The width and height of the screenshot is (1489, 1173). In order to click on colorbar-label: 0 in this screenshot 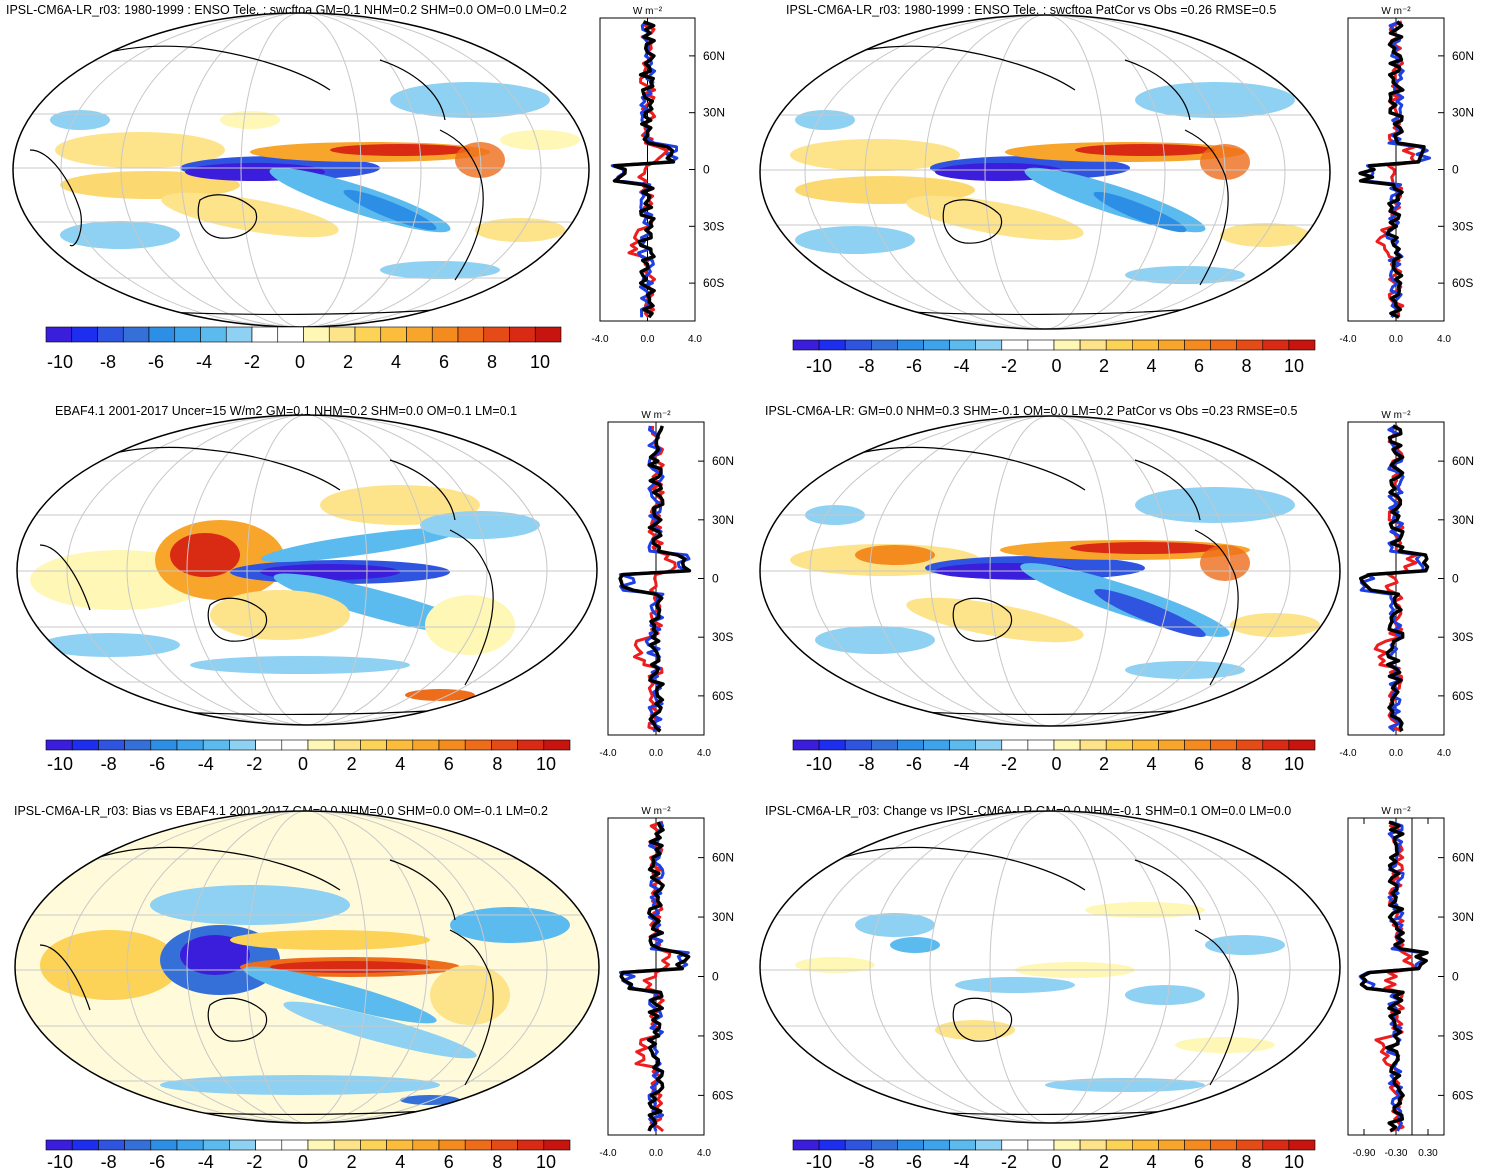, I will do `click(300, 362)`.